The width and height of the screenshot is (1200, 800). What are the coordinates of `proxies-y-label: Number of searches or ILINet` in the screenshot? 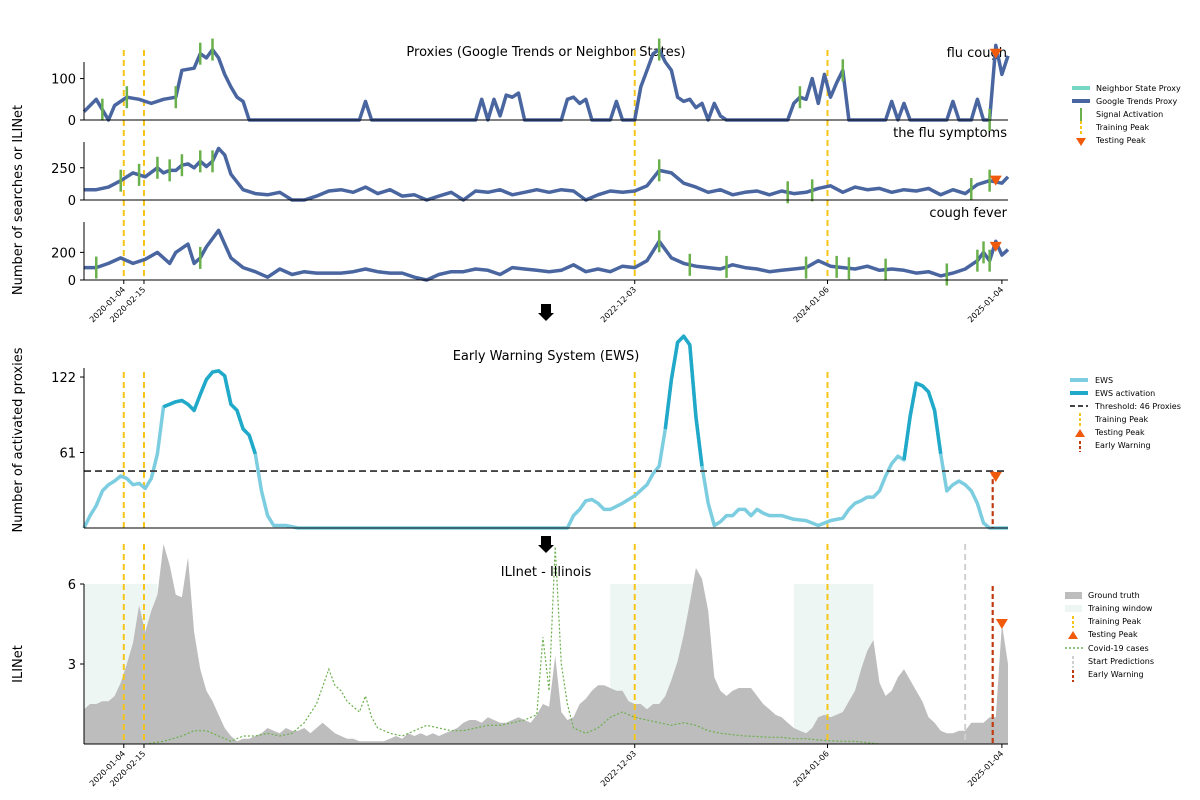 It's located at (18, 200).